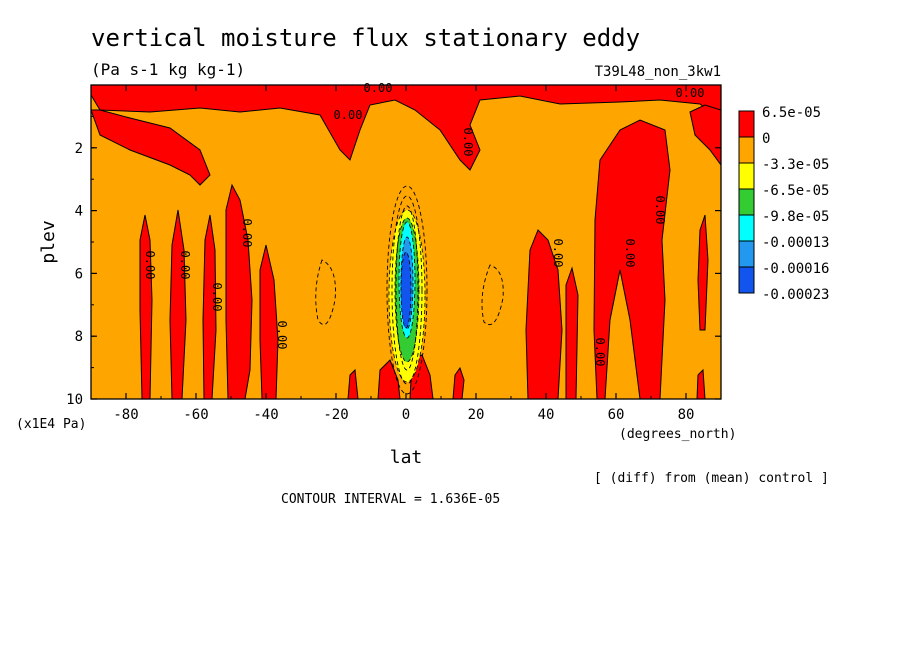  Describe the element at coordinates (711, 478) in the screenshot. I see `diff-note: [ (diff) from (mean) control ]` at that location.